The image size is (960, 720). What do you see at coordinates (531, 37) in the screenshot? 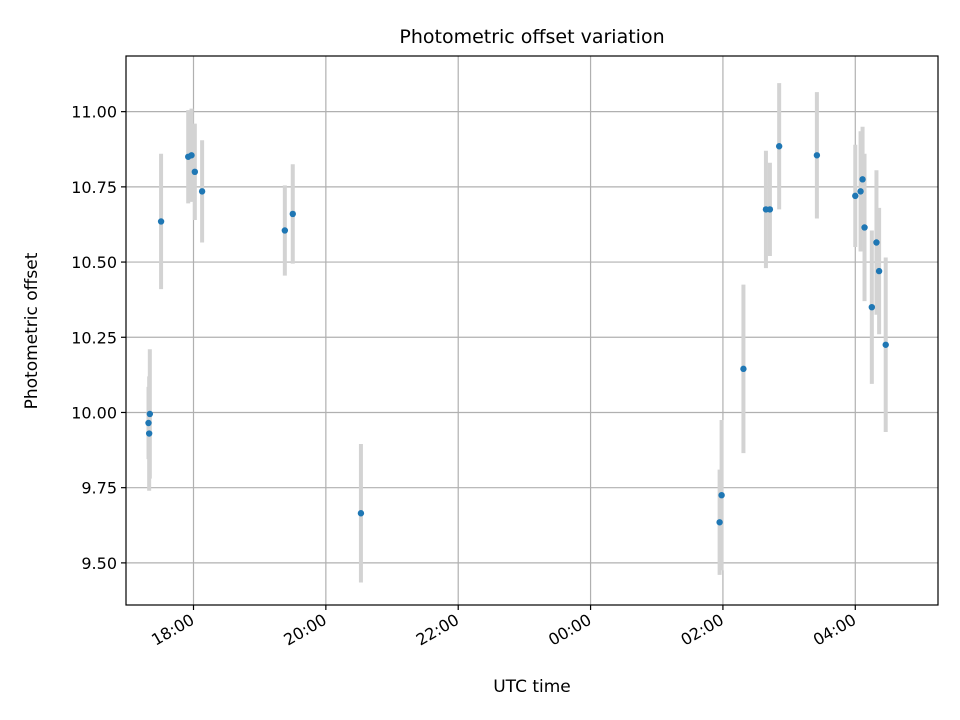
I see `chart-title: Photometric offset variation` at bounding box center [531, 37].